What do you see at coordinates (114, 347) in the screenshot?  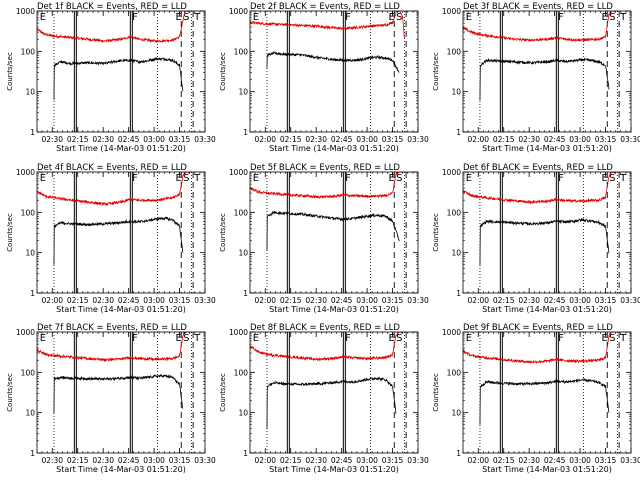 I see `lld-series-line` at bounding box center [114, 347].